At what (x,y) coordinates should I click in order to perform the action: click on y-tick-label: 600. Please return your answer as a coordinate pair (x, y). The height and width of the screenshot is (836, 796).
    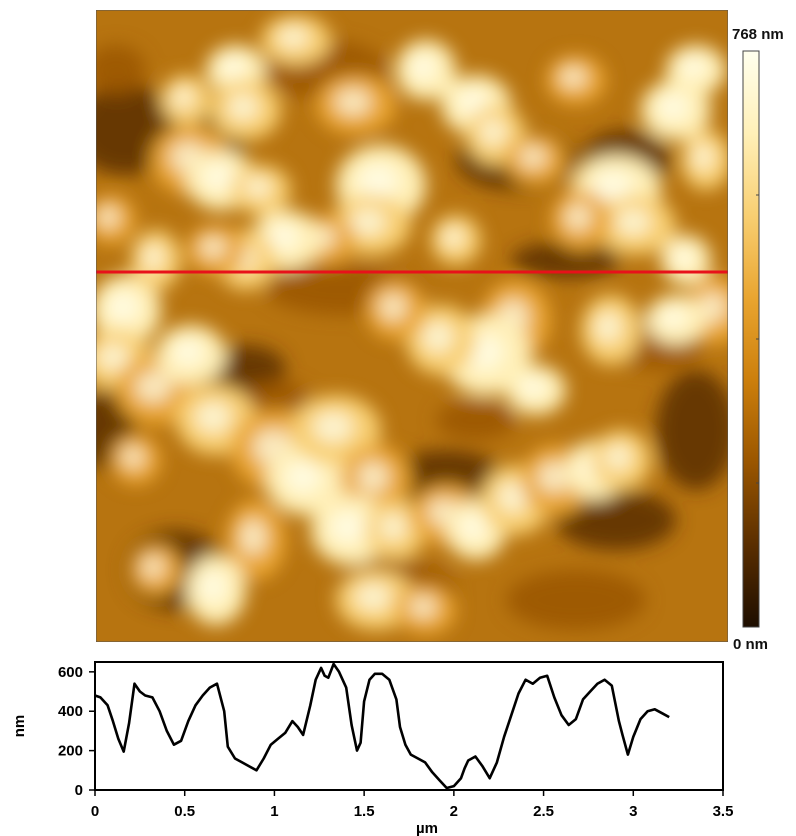
    Looking at the image, I should click on (70, 672).